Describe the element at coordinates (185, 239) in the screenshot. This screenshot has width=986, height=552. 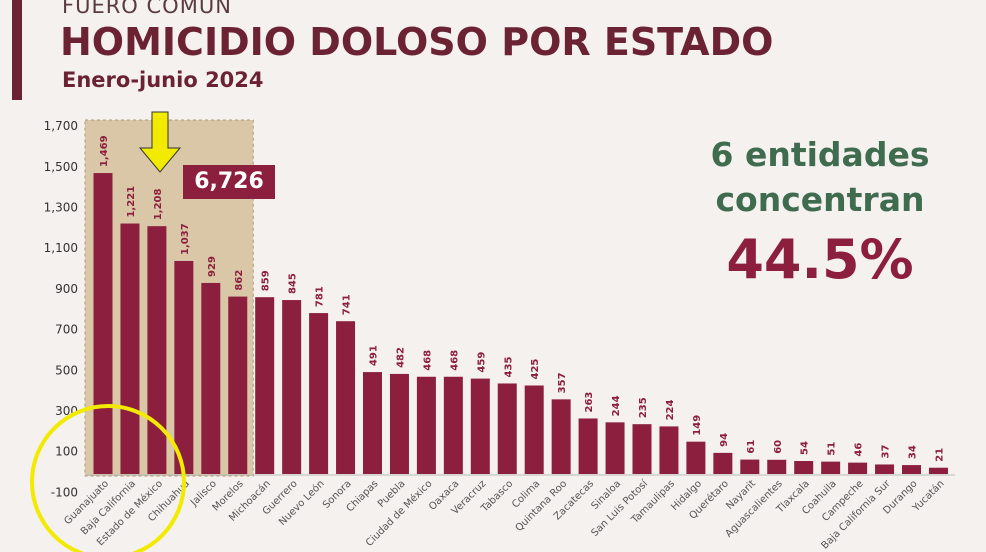
I see `data-label: 1,037` at that location.